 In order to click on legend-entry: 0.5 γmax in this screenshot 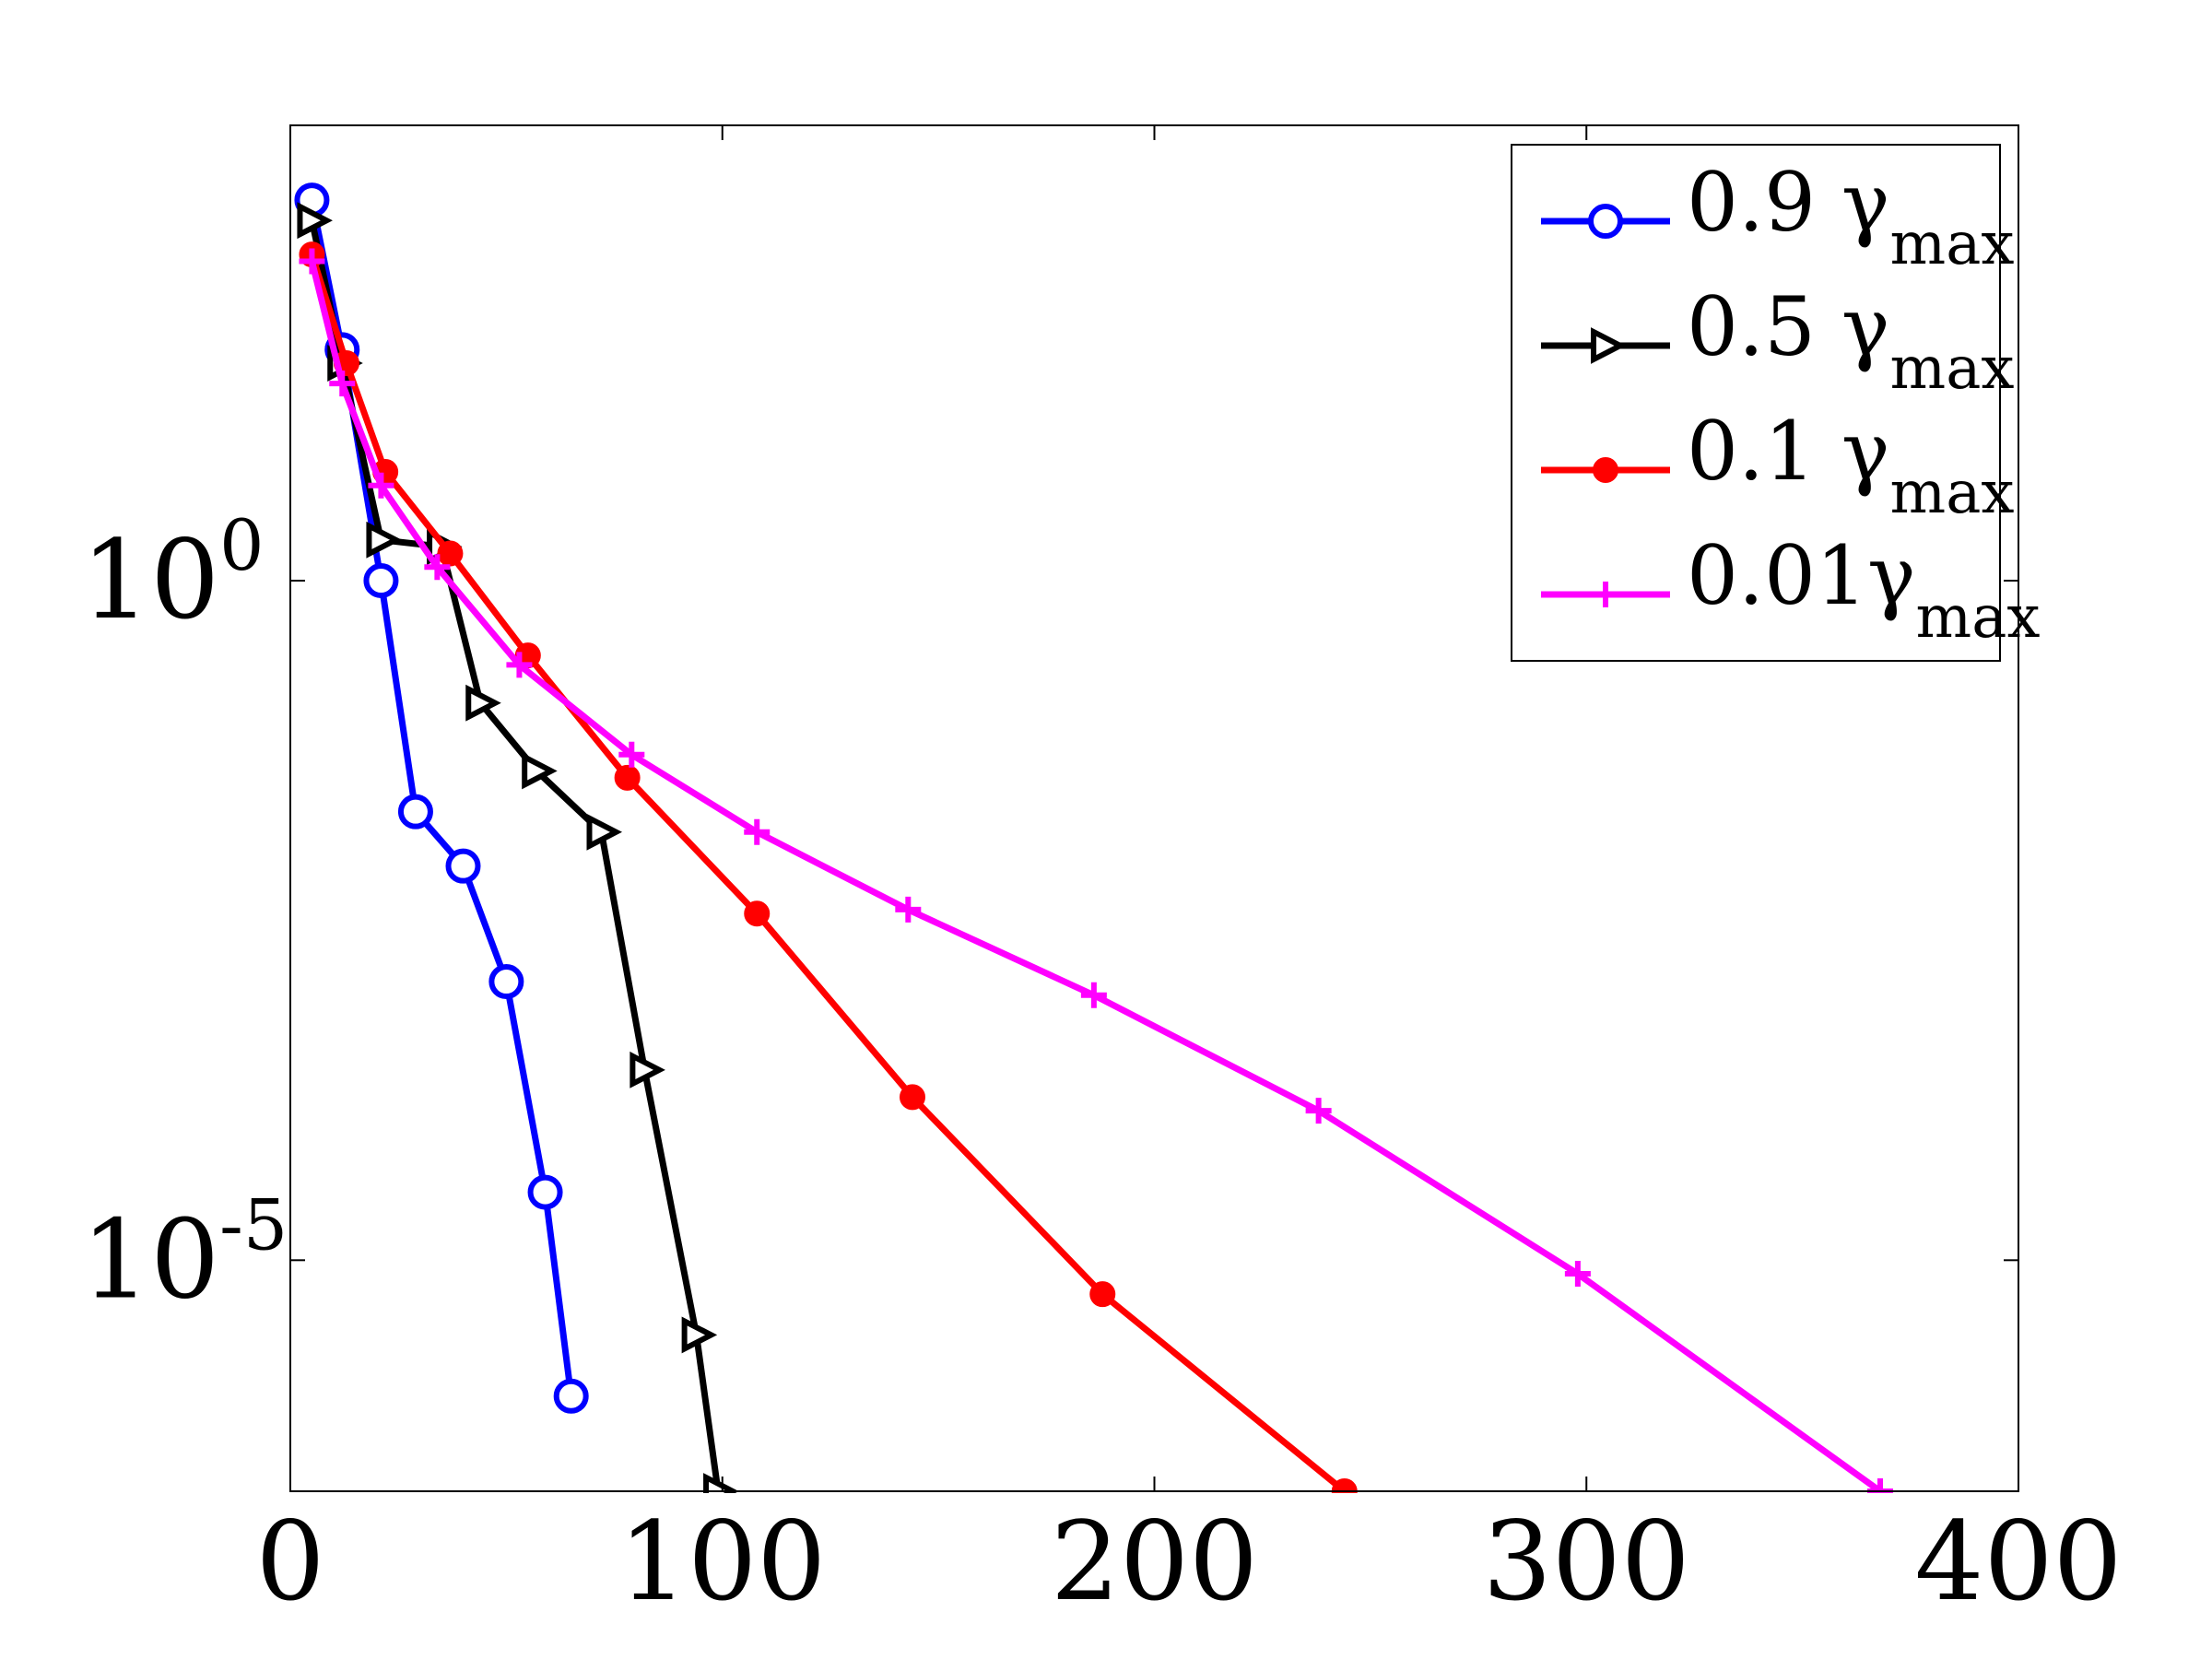, I will do `click(1777, 341)`.